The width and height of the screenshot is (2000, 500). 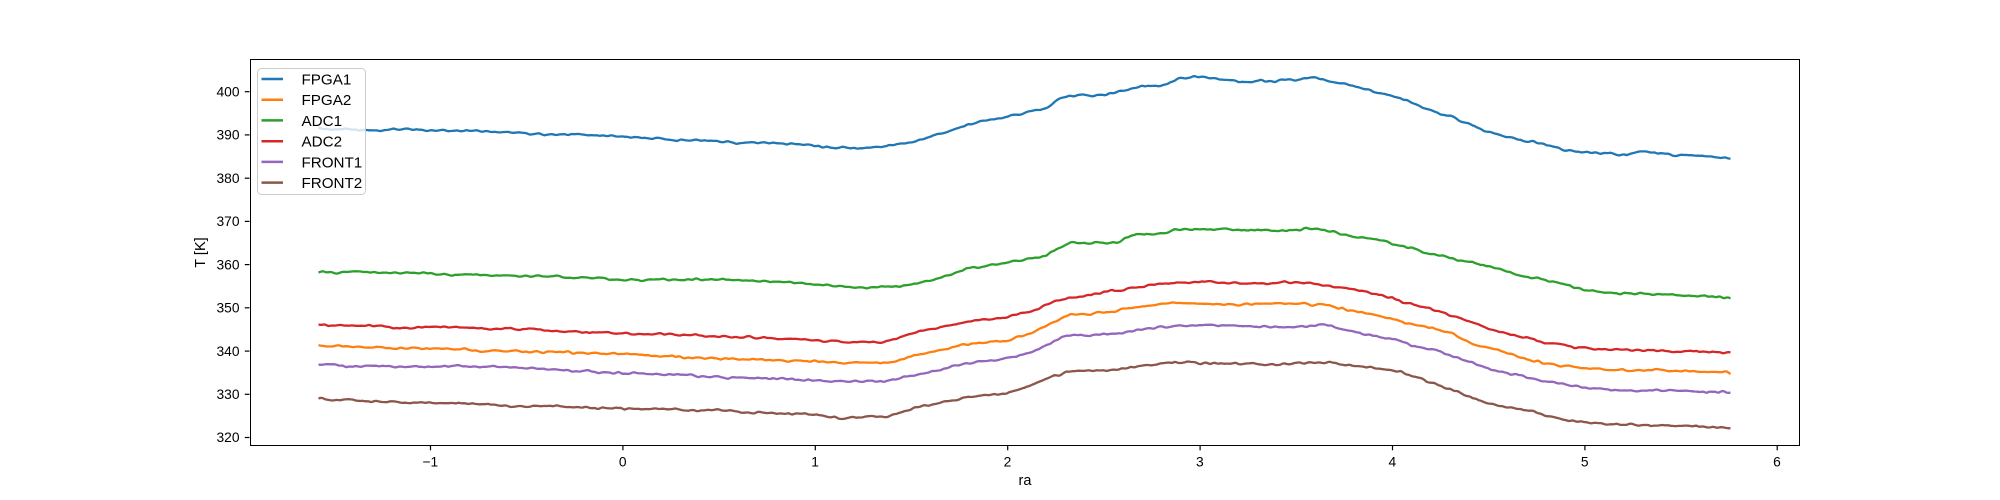 What do you see at coordinates (1392, 462) in the screenshot?
I see `svg-text: 4` at bounding box center [1392, 462].